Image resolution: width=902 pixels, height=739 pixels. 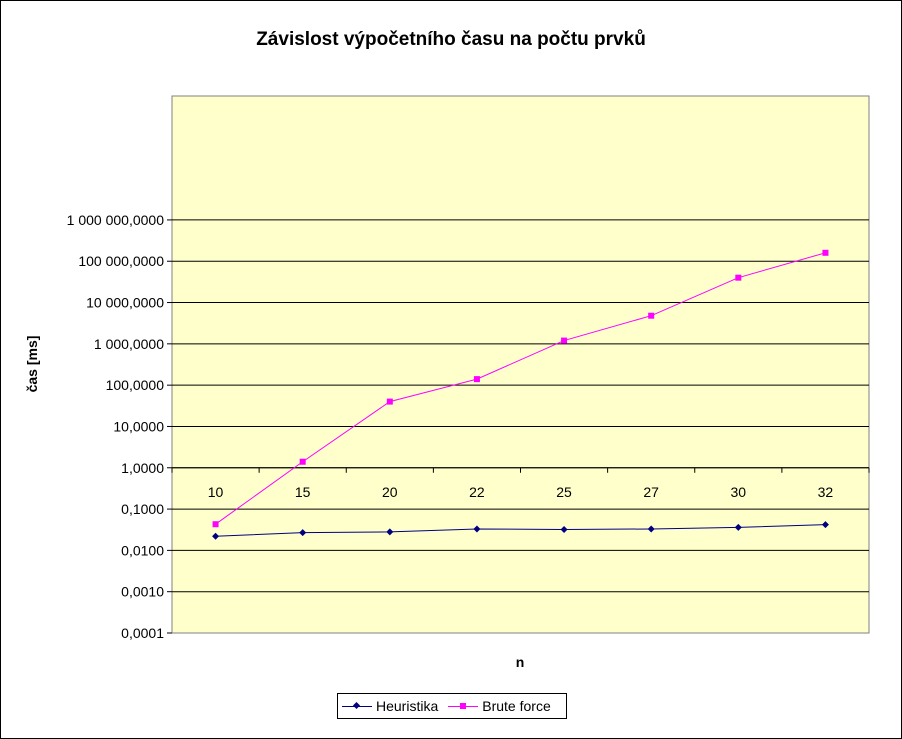 What do you see at coordinates (739, 492) in the screenshot?
I see `x-tick-label: 30` at bounding box center [739, 492].